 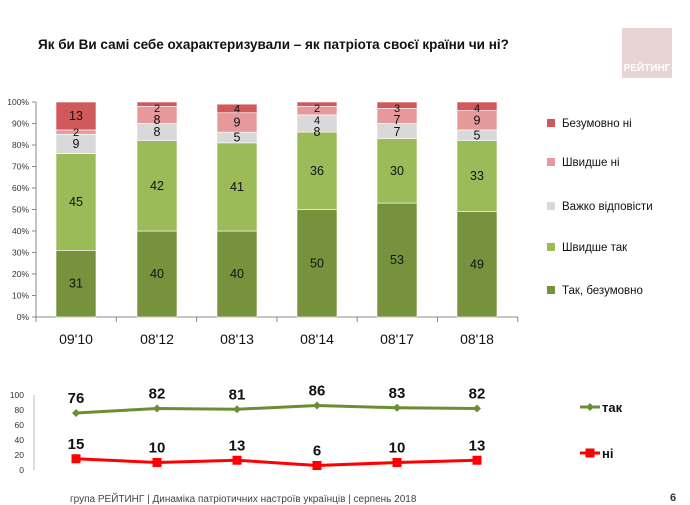 I want to click on y-tick-label: 70%, so click(x=20, y=167).